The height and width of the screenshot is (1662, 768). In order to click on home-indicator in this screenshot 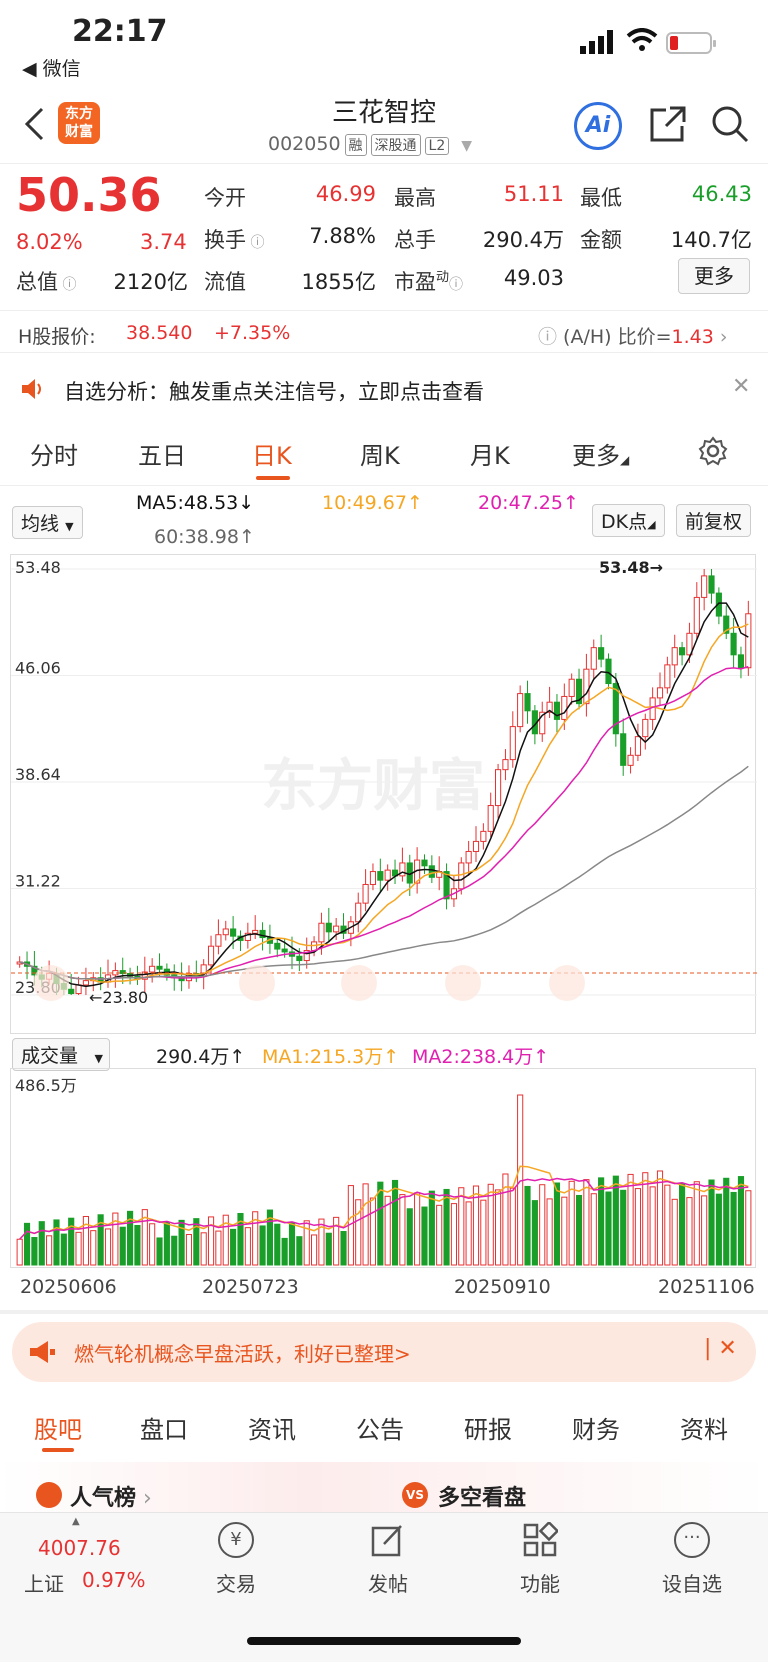, I will do `click(384, 1641)`.